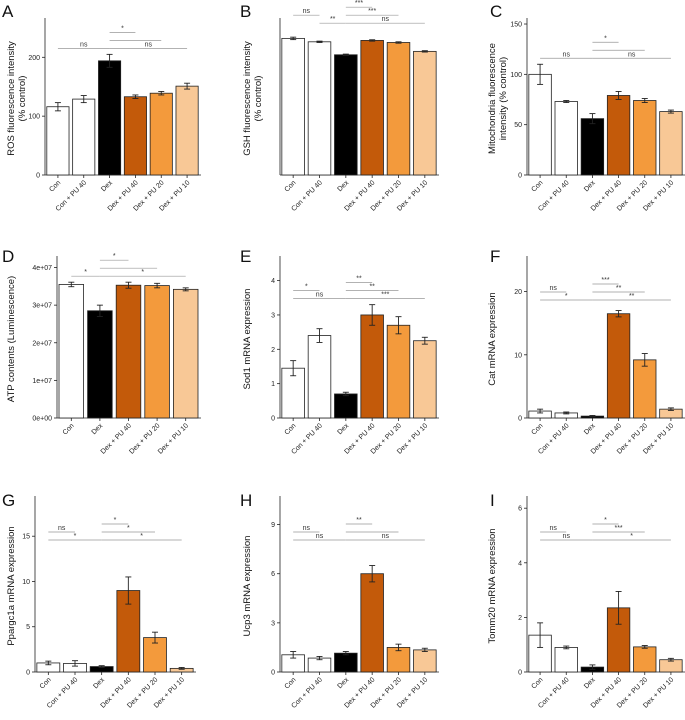 The width and height of the screenshot is (685, 720). What do you see at coordinates (11, 585) in the screenshot?
I see `y-axis-label: Ppargc1a mRNA expression` at bounding box center [11, 585].